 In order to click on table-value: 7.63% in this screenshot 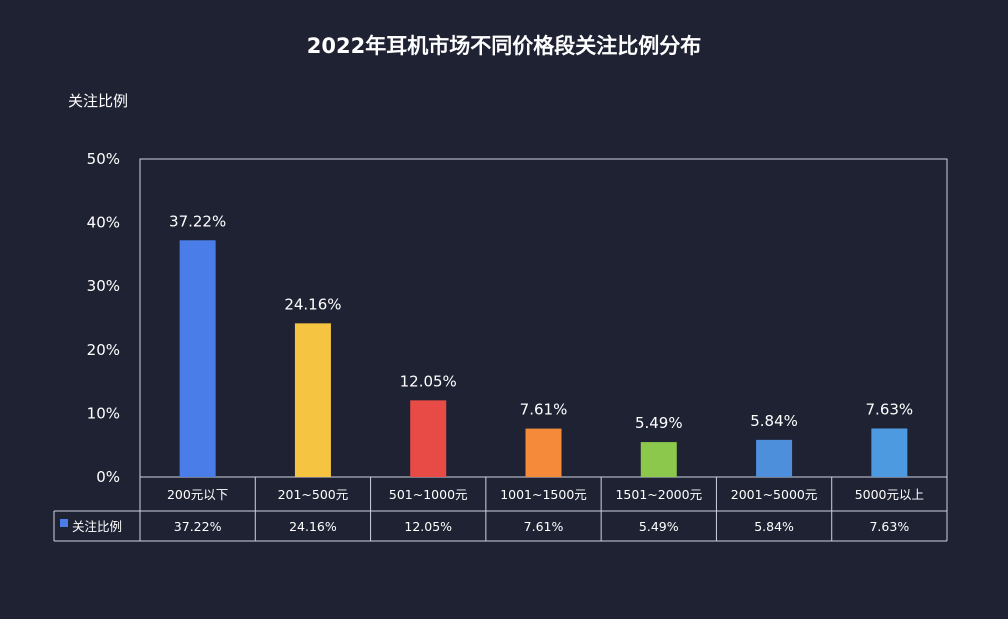, I will do `click(889, 526)`.